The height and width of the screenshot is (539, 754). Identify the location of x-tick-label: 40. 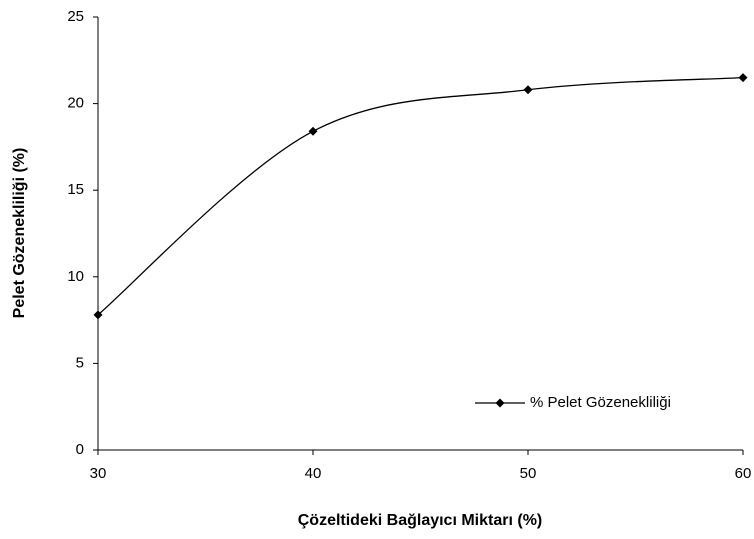
(313, 473).